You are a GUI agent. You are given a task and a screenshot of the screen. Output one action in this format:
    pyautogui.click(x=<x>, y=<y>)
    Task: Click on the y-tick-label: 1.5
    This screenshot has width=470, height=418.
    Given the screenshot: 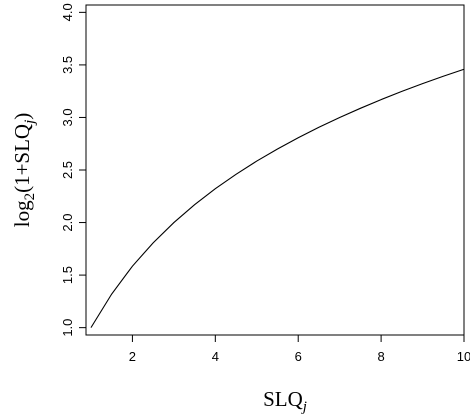 What is the action you would take?
    pyautogui.click(x=67, y=275)
    